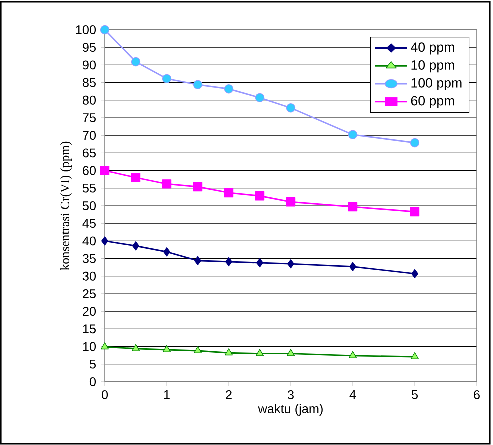  What do you see at coordinates (89, 276) in the screenshot?
I see `y-tick-label: 30` at bounding box center [89, 276].